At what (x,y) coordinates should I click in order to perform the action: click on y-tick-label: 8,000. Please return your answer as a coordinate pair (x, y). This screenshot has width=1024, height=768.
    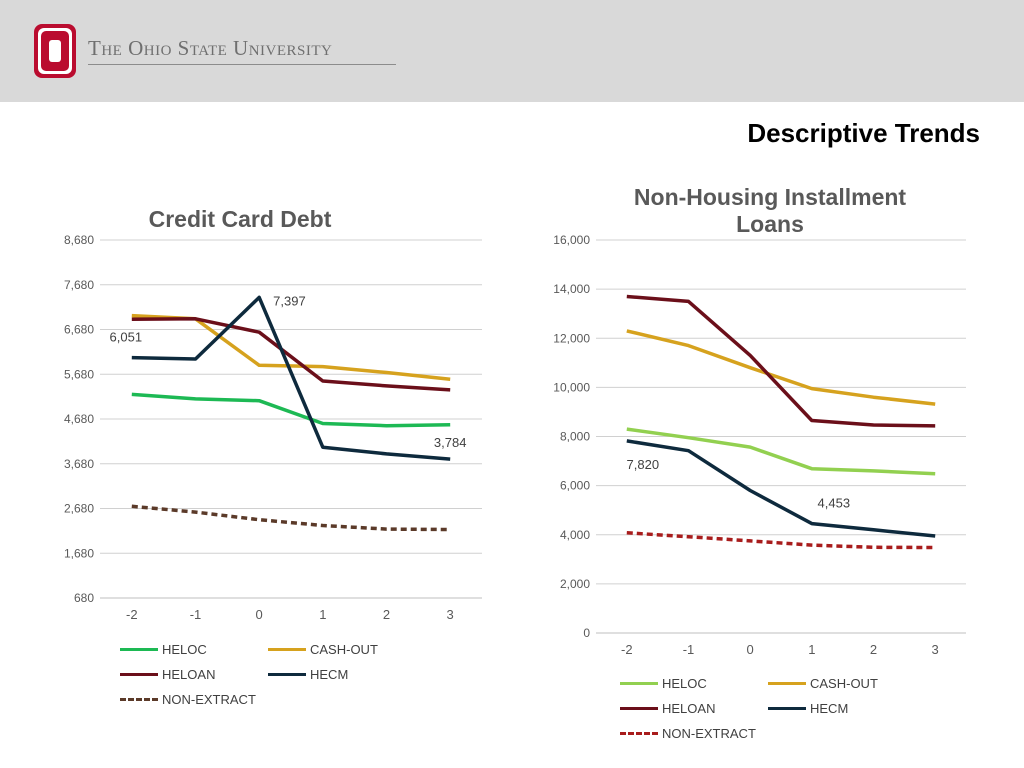
    Looking at the image, I should click on (575, 437).